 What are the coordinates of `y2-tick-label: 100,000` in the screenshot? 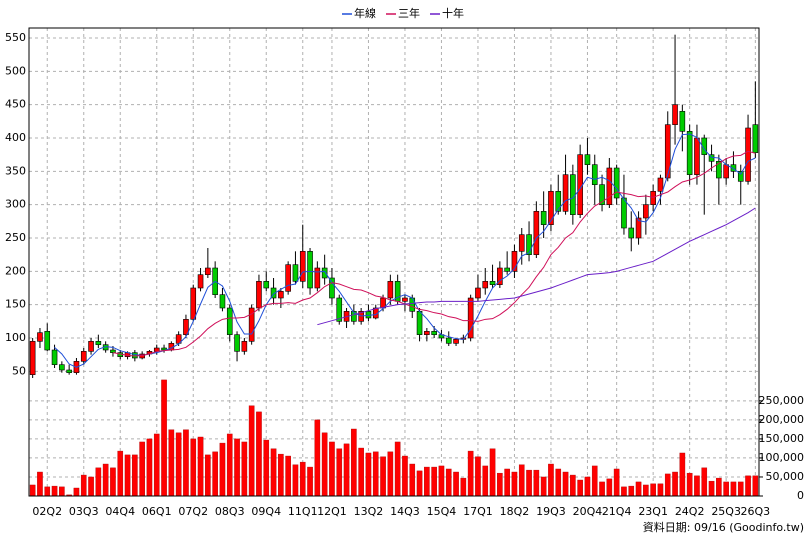 It's located at (782, 457).